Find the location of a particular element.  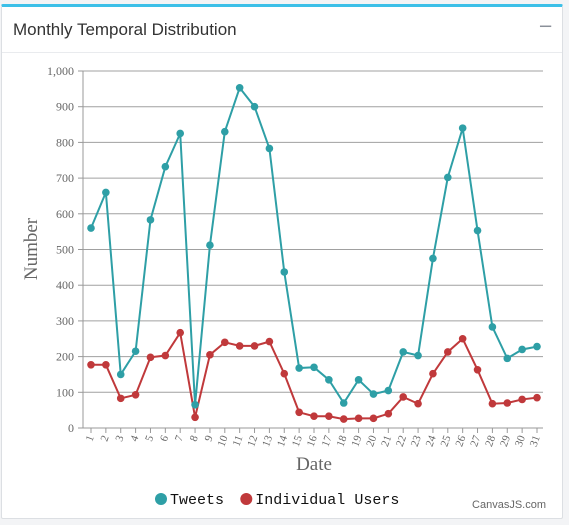

y-tick-label: 800 is located at coordinates (65, 142).